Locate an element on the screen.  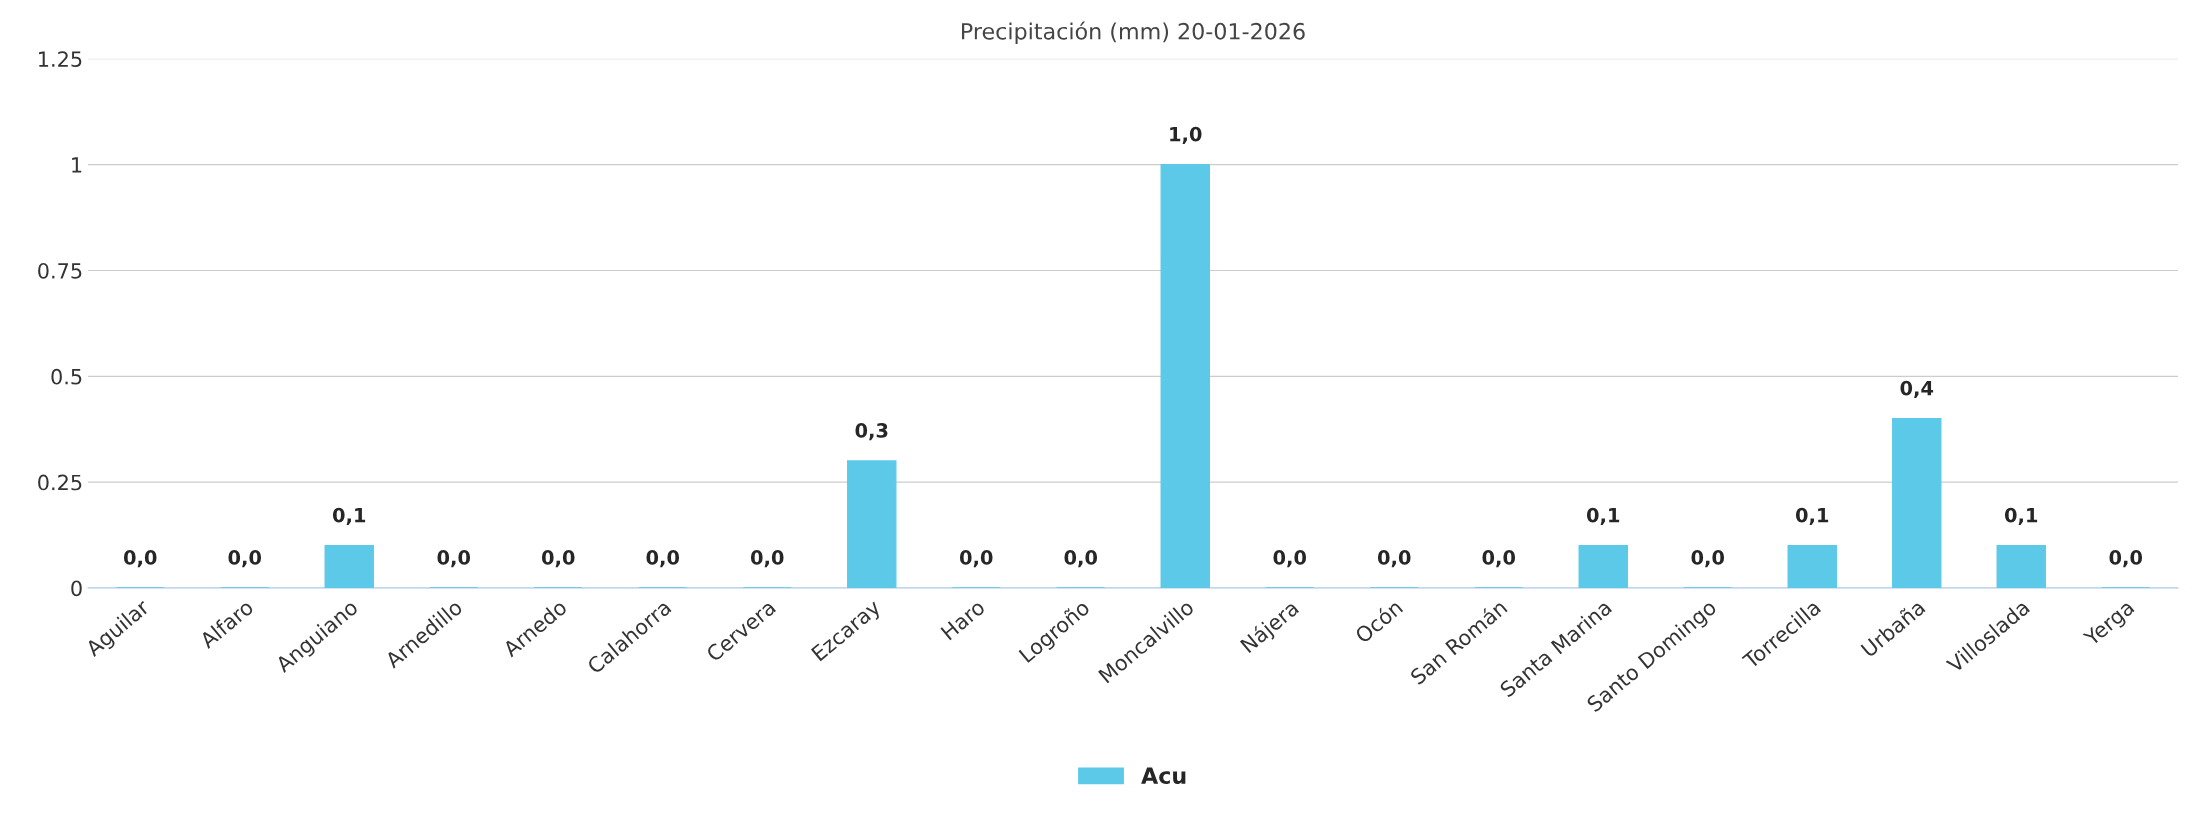
data-label: 0,3 is located at coordinates (871, 432).